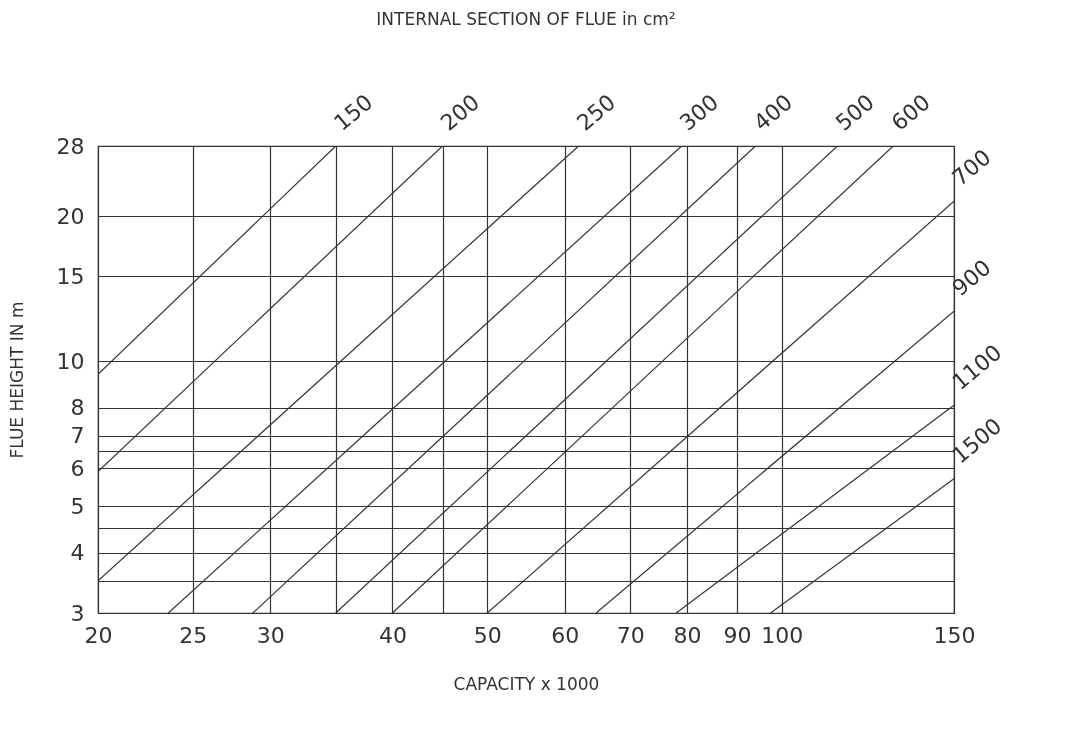  I want to click on y-tick-label: 10, so click(70, 361).